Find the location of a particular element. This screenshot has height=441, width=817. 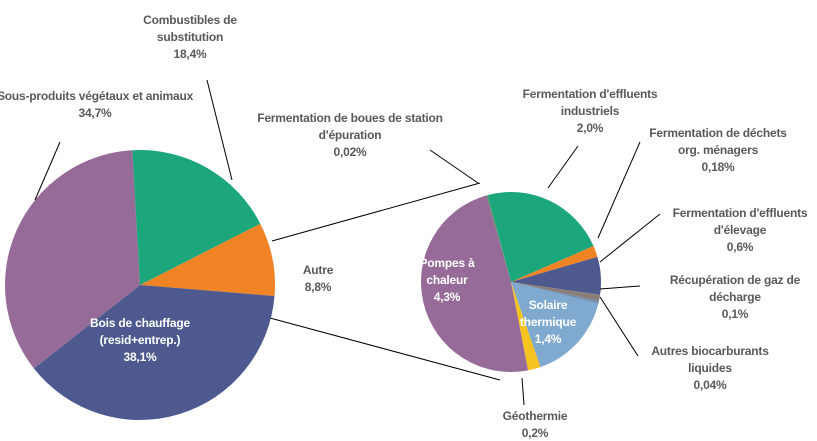

value-label: 2,0% is located at coordinates (590, 128).